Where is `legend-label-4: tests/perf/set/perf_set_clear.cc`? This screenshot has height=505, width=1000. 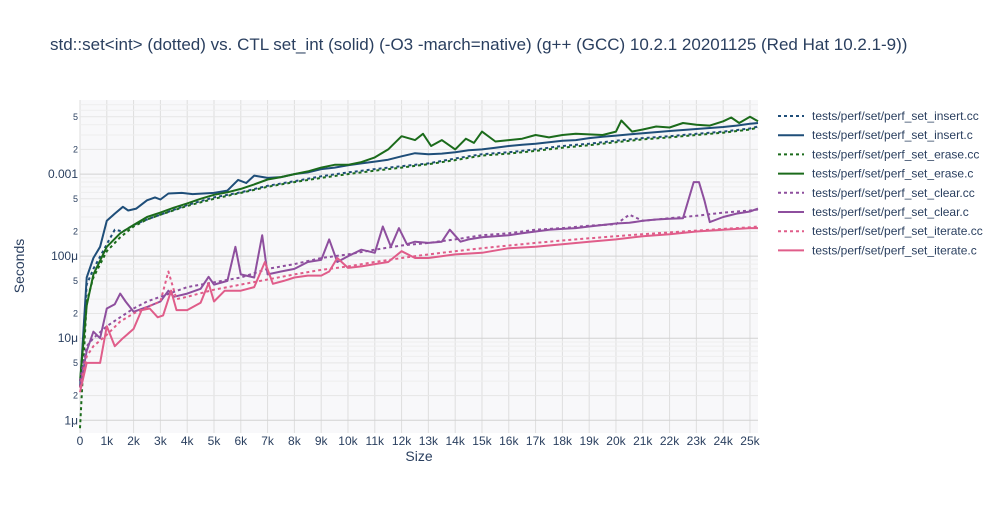 legend-label-4: tests/perf/set/perf_set_clear.cc is located at coordinates (893, 193).